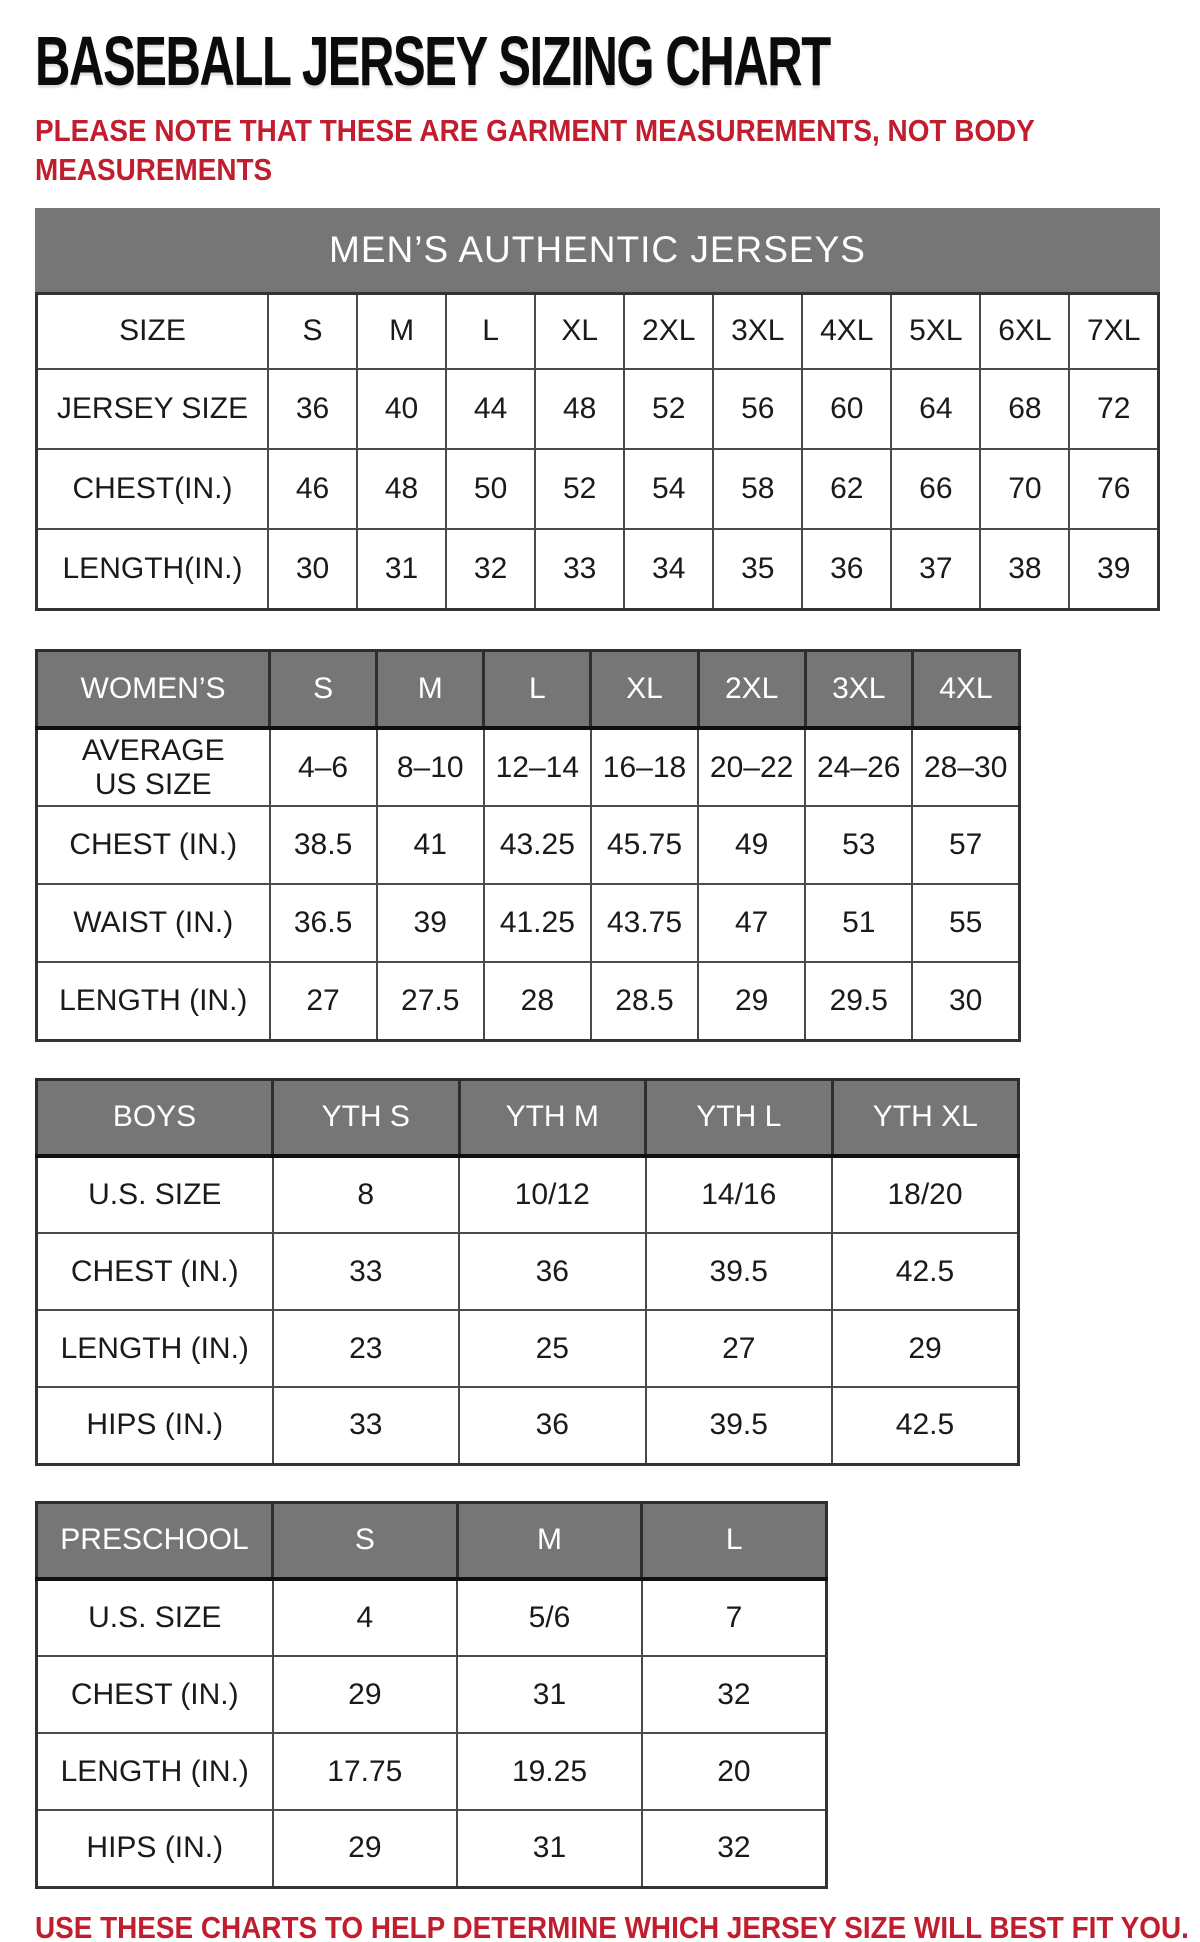 The height and width of the screenshot is (1942, 1200). What do you see at coordinates (597, 489) in the screenshot?
I see `table-row: CHEST(IN.) 46 48 50 52 54 58 62 66 70 76` at bounding box center [597, 489].